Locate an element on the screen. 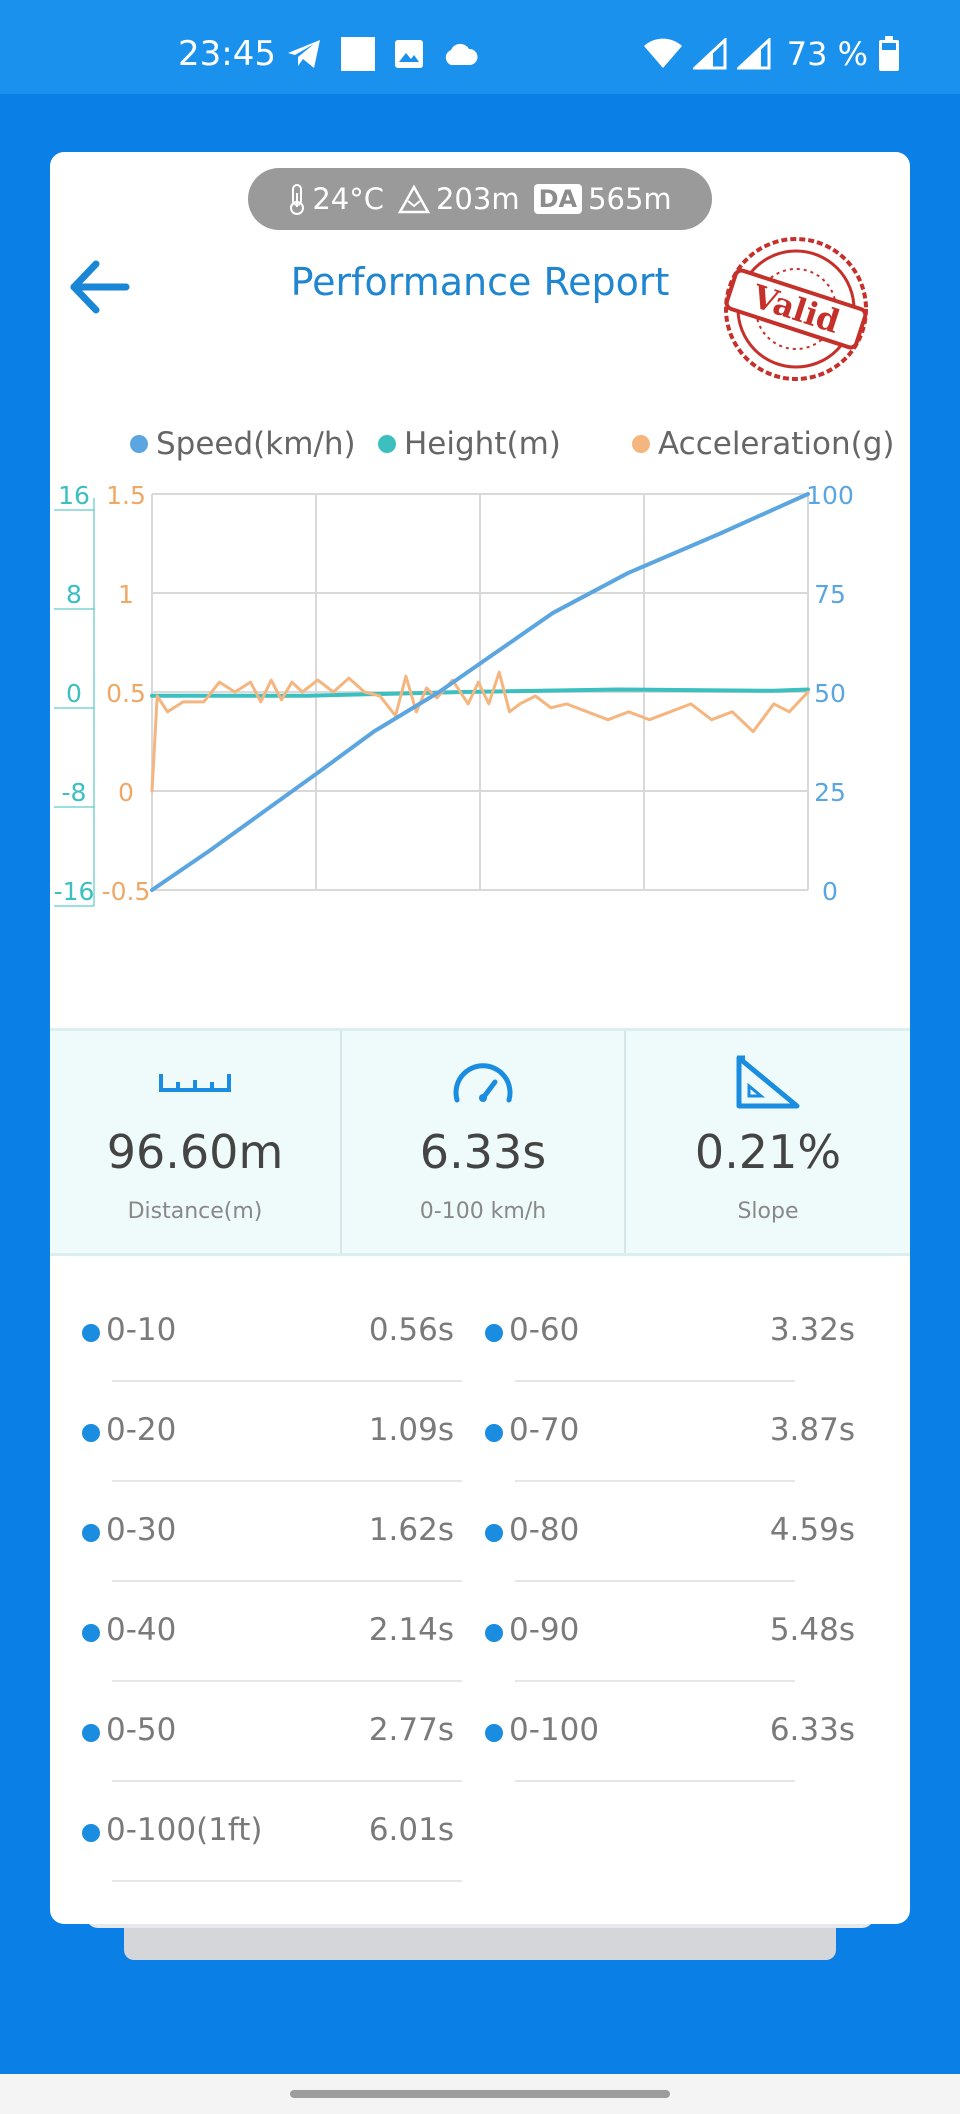 The height and width of the screenshot is (2114, 960). speed-tick-label: 75 is located at coordinates (830, 594).